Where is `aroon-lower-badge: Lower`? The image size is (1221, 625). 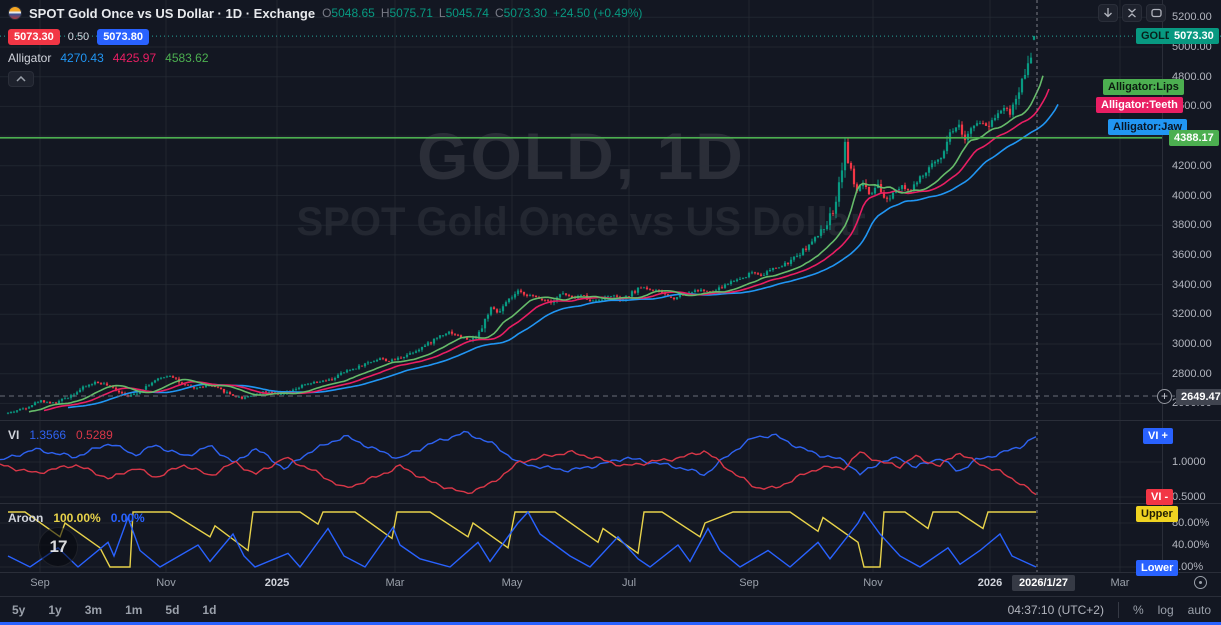 aroon-lower-badge: Lower is located at coordinates (1157, 568).